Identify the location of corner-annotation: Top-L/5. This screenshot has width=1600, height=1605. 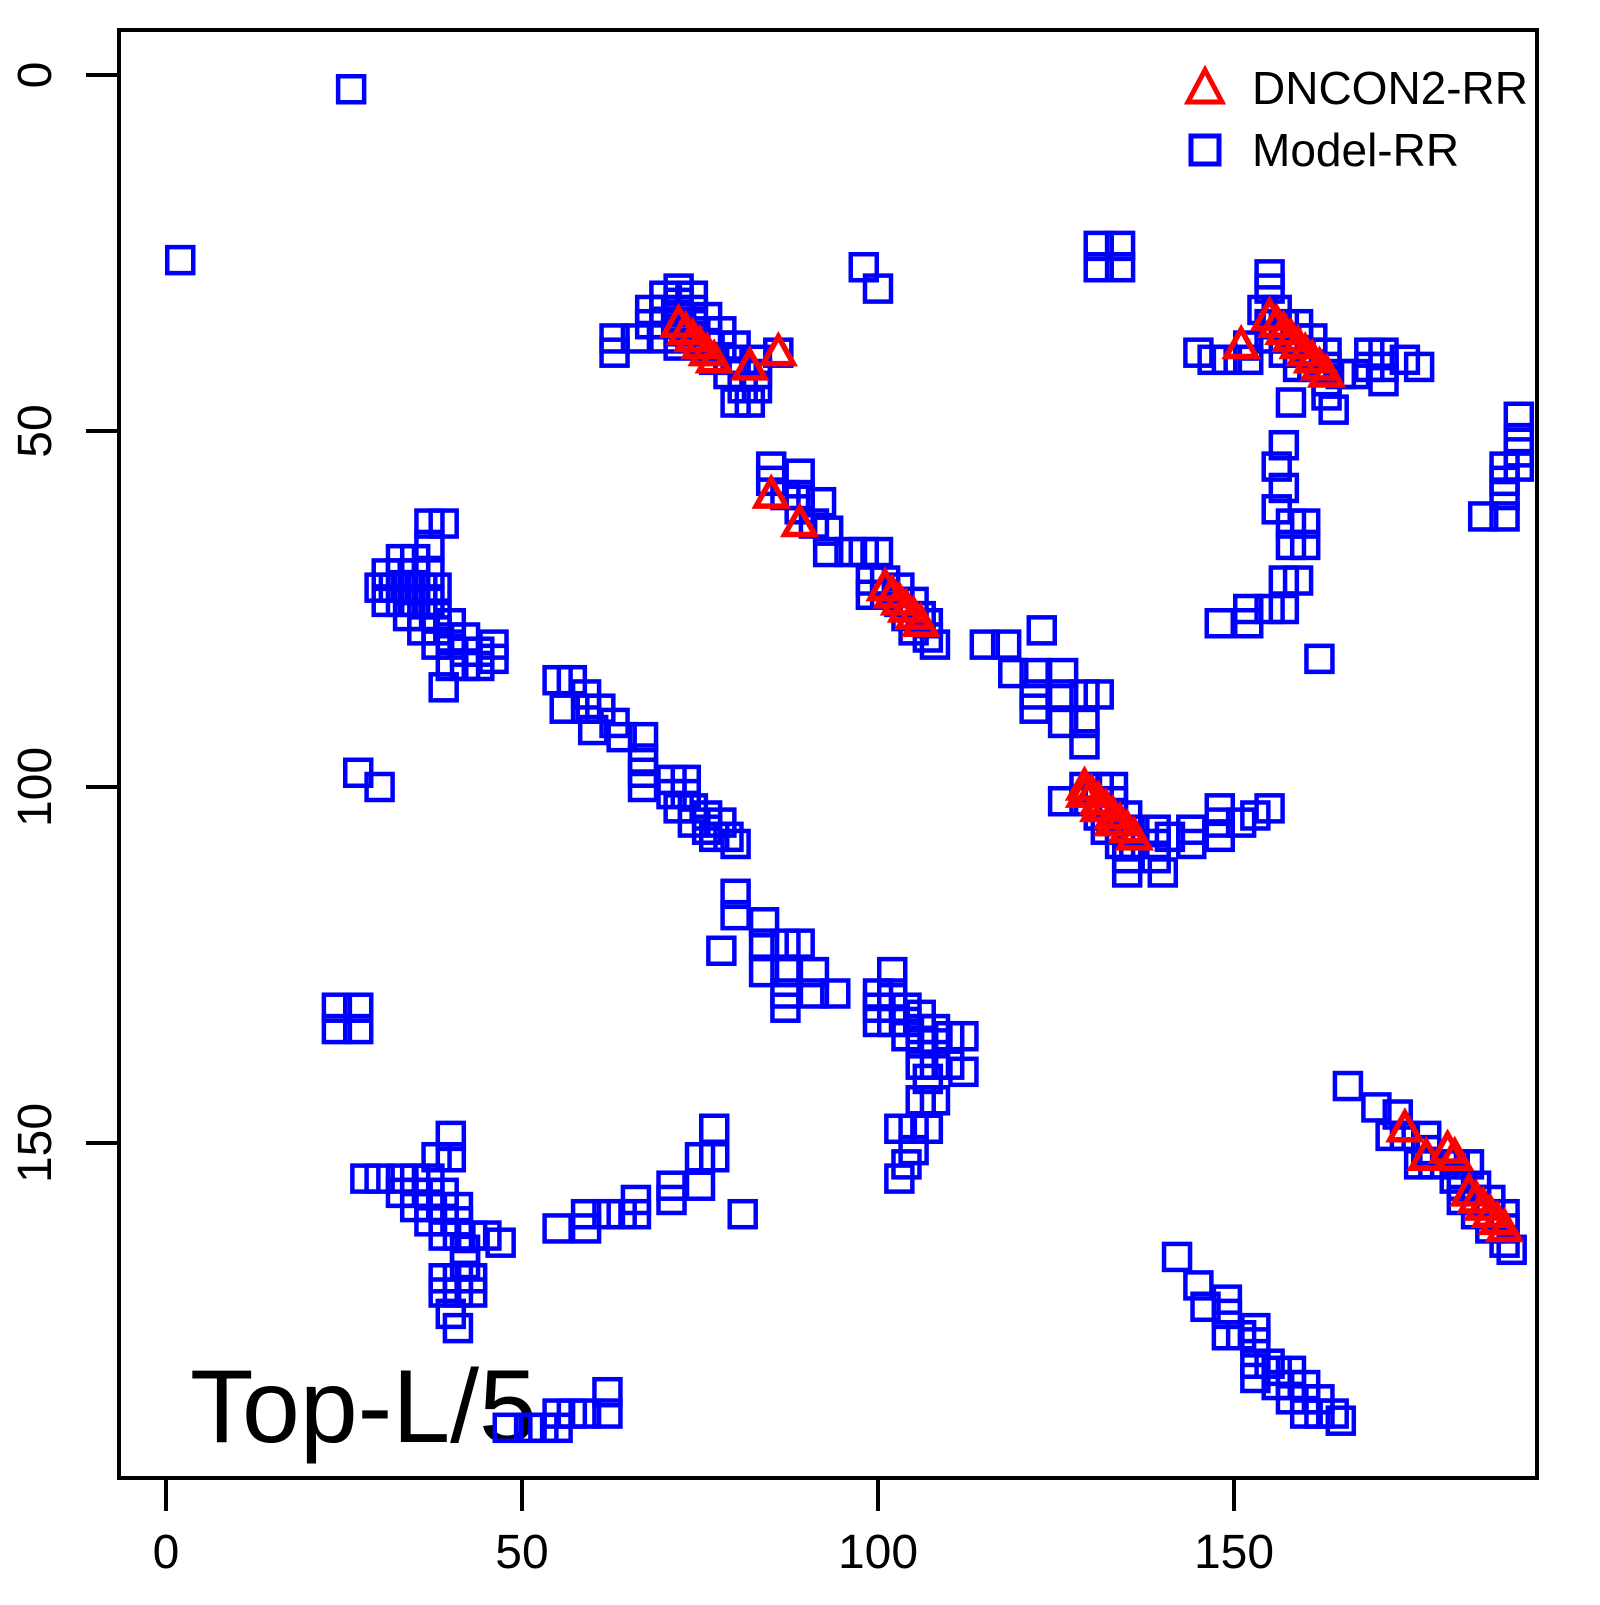
(363, 1407).